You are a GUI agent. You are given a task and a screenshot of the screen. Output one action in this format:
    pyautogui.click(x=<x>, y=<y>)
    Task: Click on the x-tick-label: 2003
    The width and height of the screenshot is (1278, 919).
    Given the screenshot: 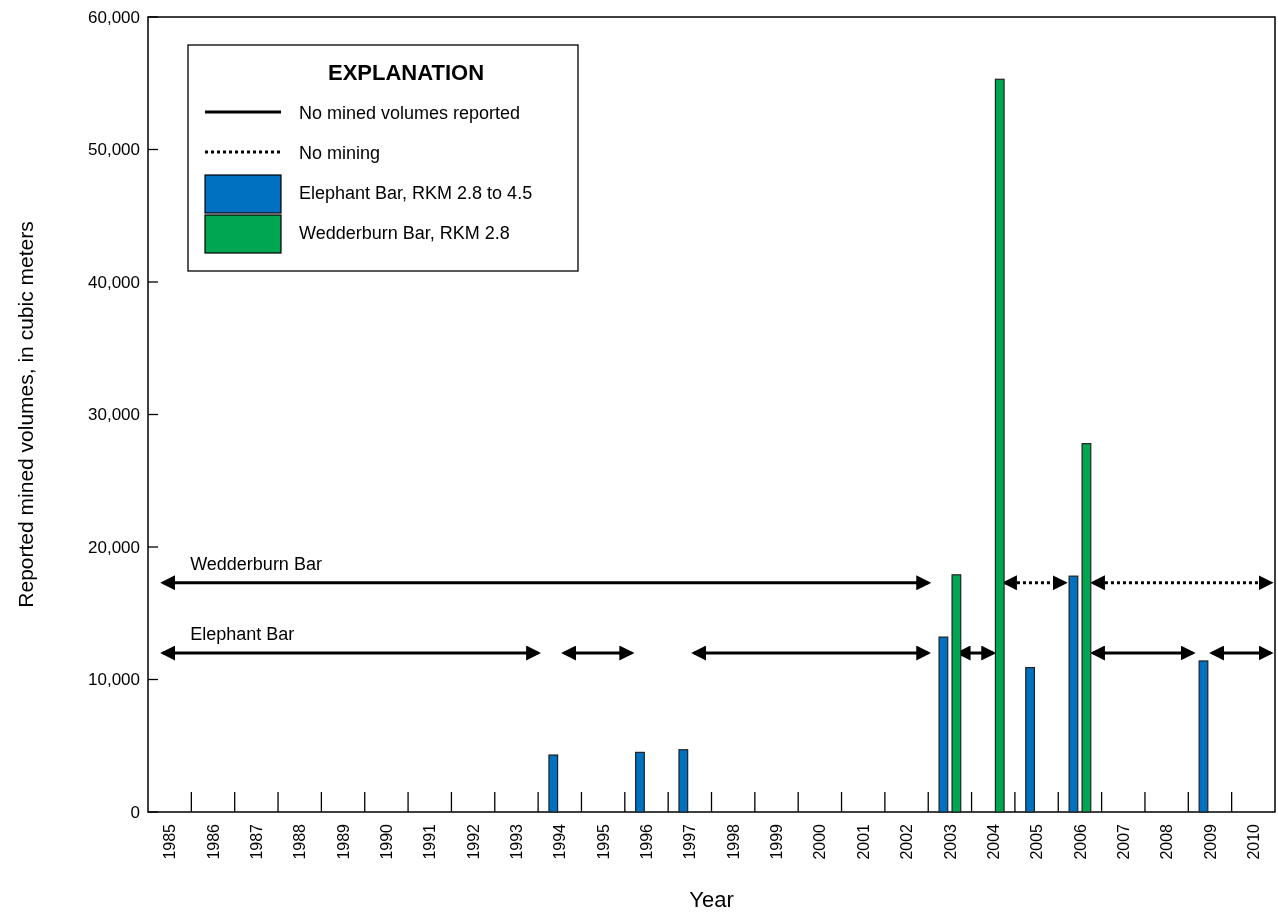 What is the action you would take?
    pyautogui.click(x=950, y=841)
    